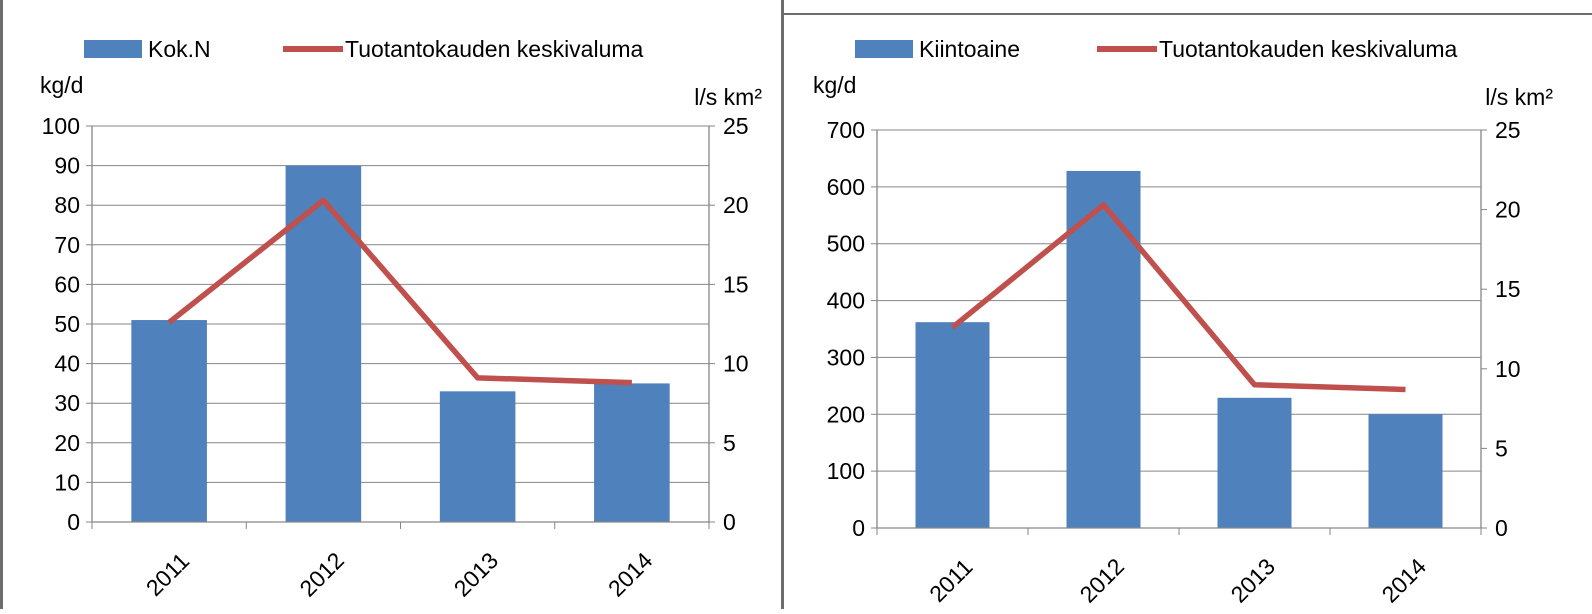  Describe the element at coordinates (846, 414) in the screenshot. I see `left-tick-label: 200` at that location.